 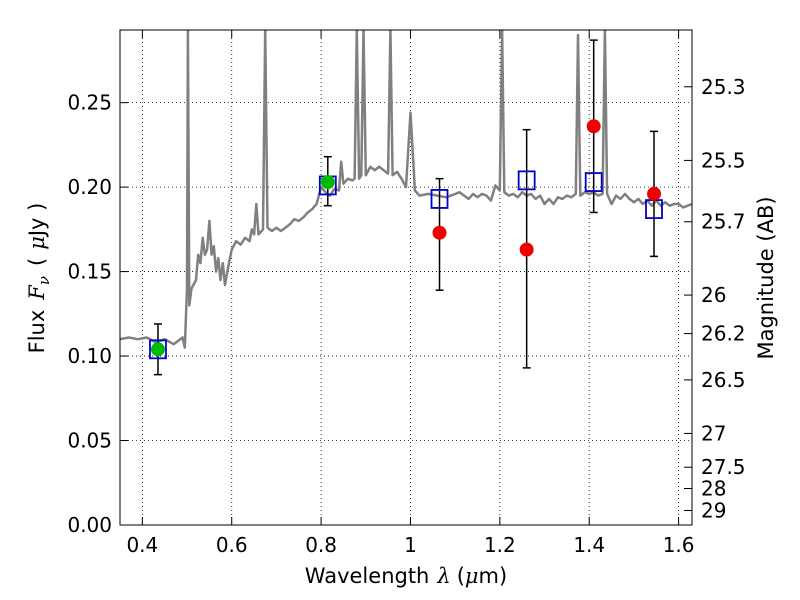 I want to click on y2-axis-label: Magnitude (AB), so click(x=766, y=277).